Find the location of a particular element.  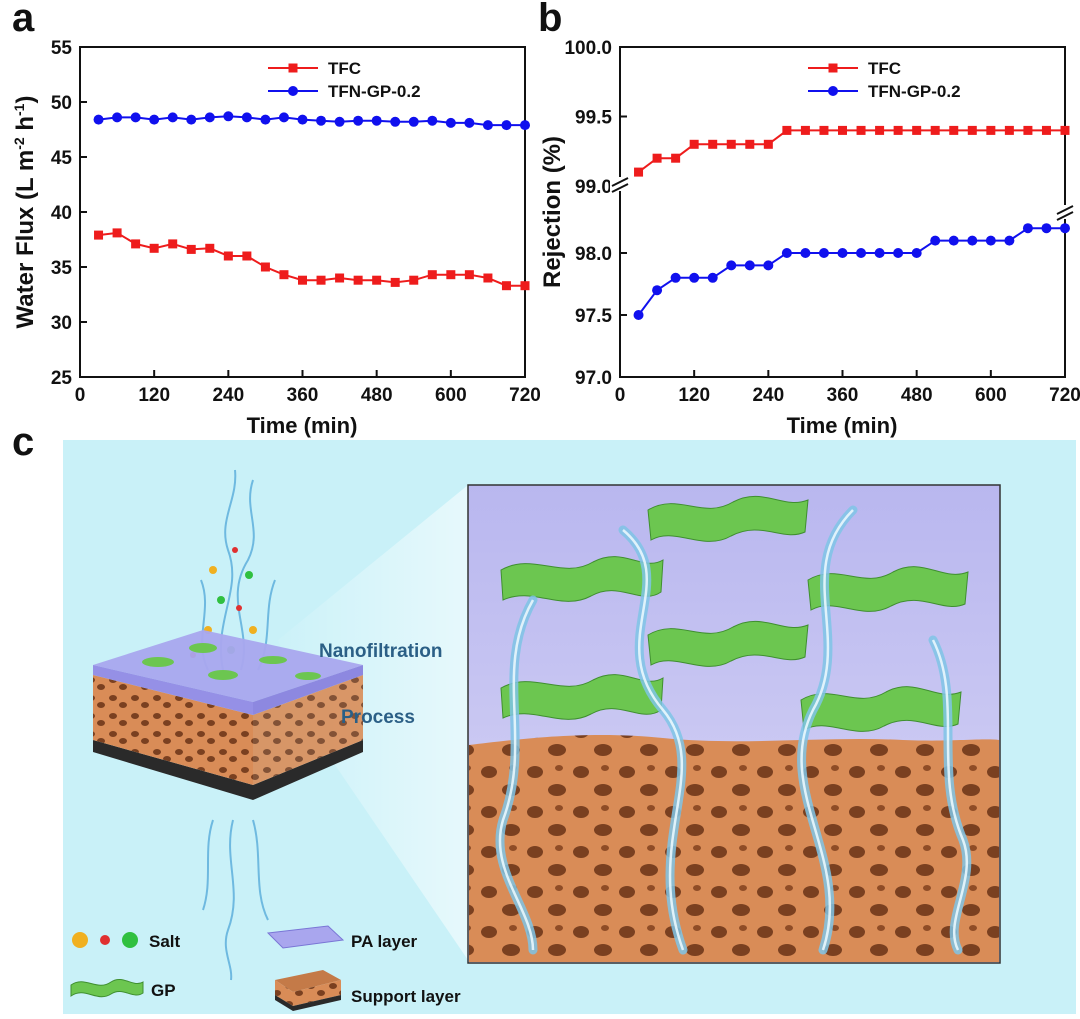

label-process: Process is located at coordinates (378, 717).